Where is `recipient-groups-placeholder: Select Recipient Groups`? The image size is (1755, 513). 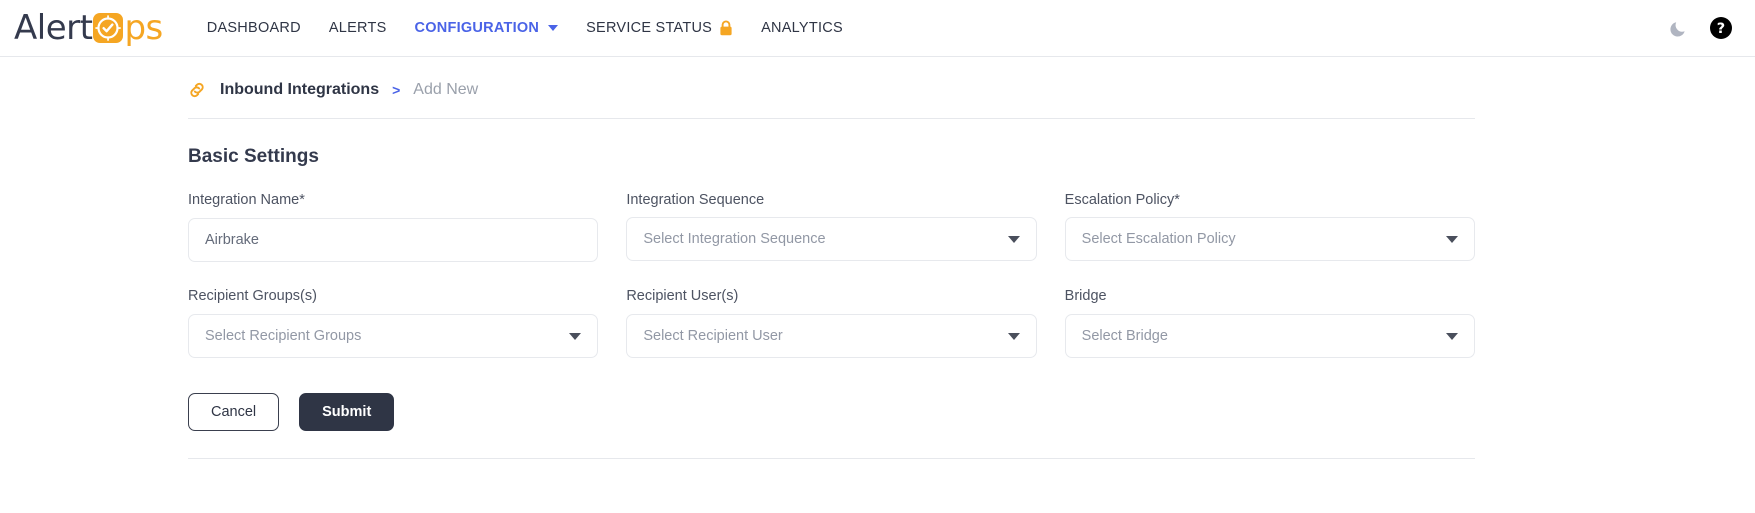
recipient-groups-placeholder: Select Recipient Groups is located at coordinates (283, 336).